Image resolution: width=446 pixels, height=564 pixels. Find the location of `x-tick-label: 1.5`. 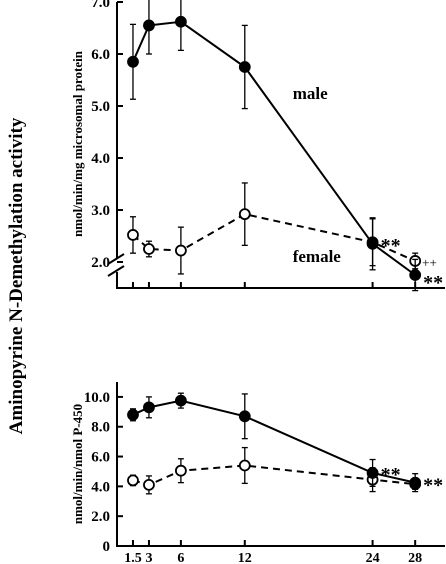

x-tick-label: 1.5 is located at coordinates (133, 557).